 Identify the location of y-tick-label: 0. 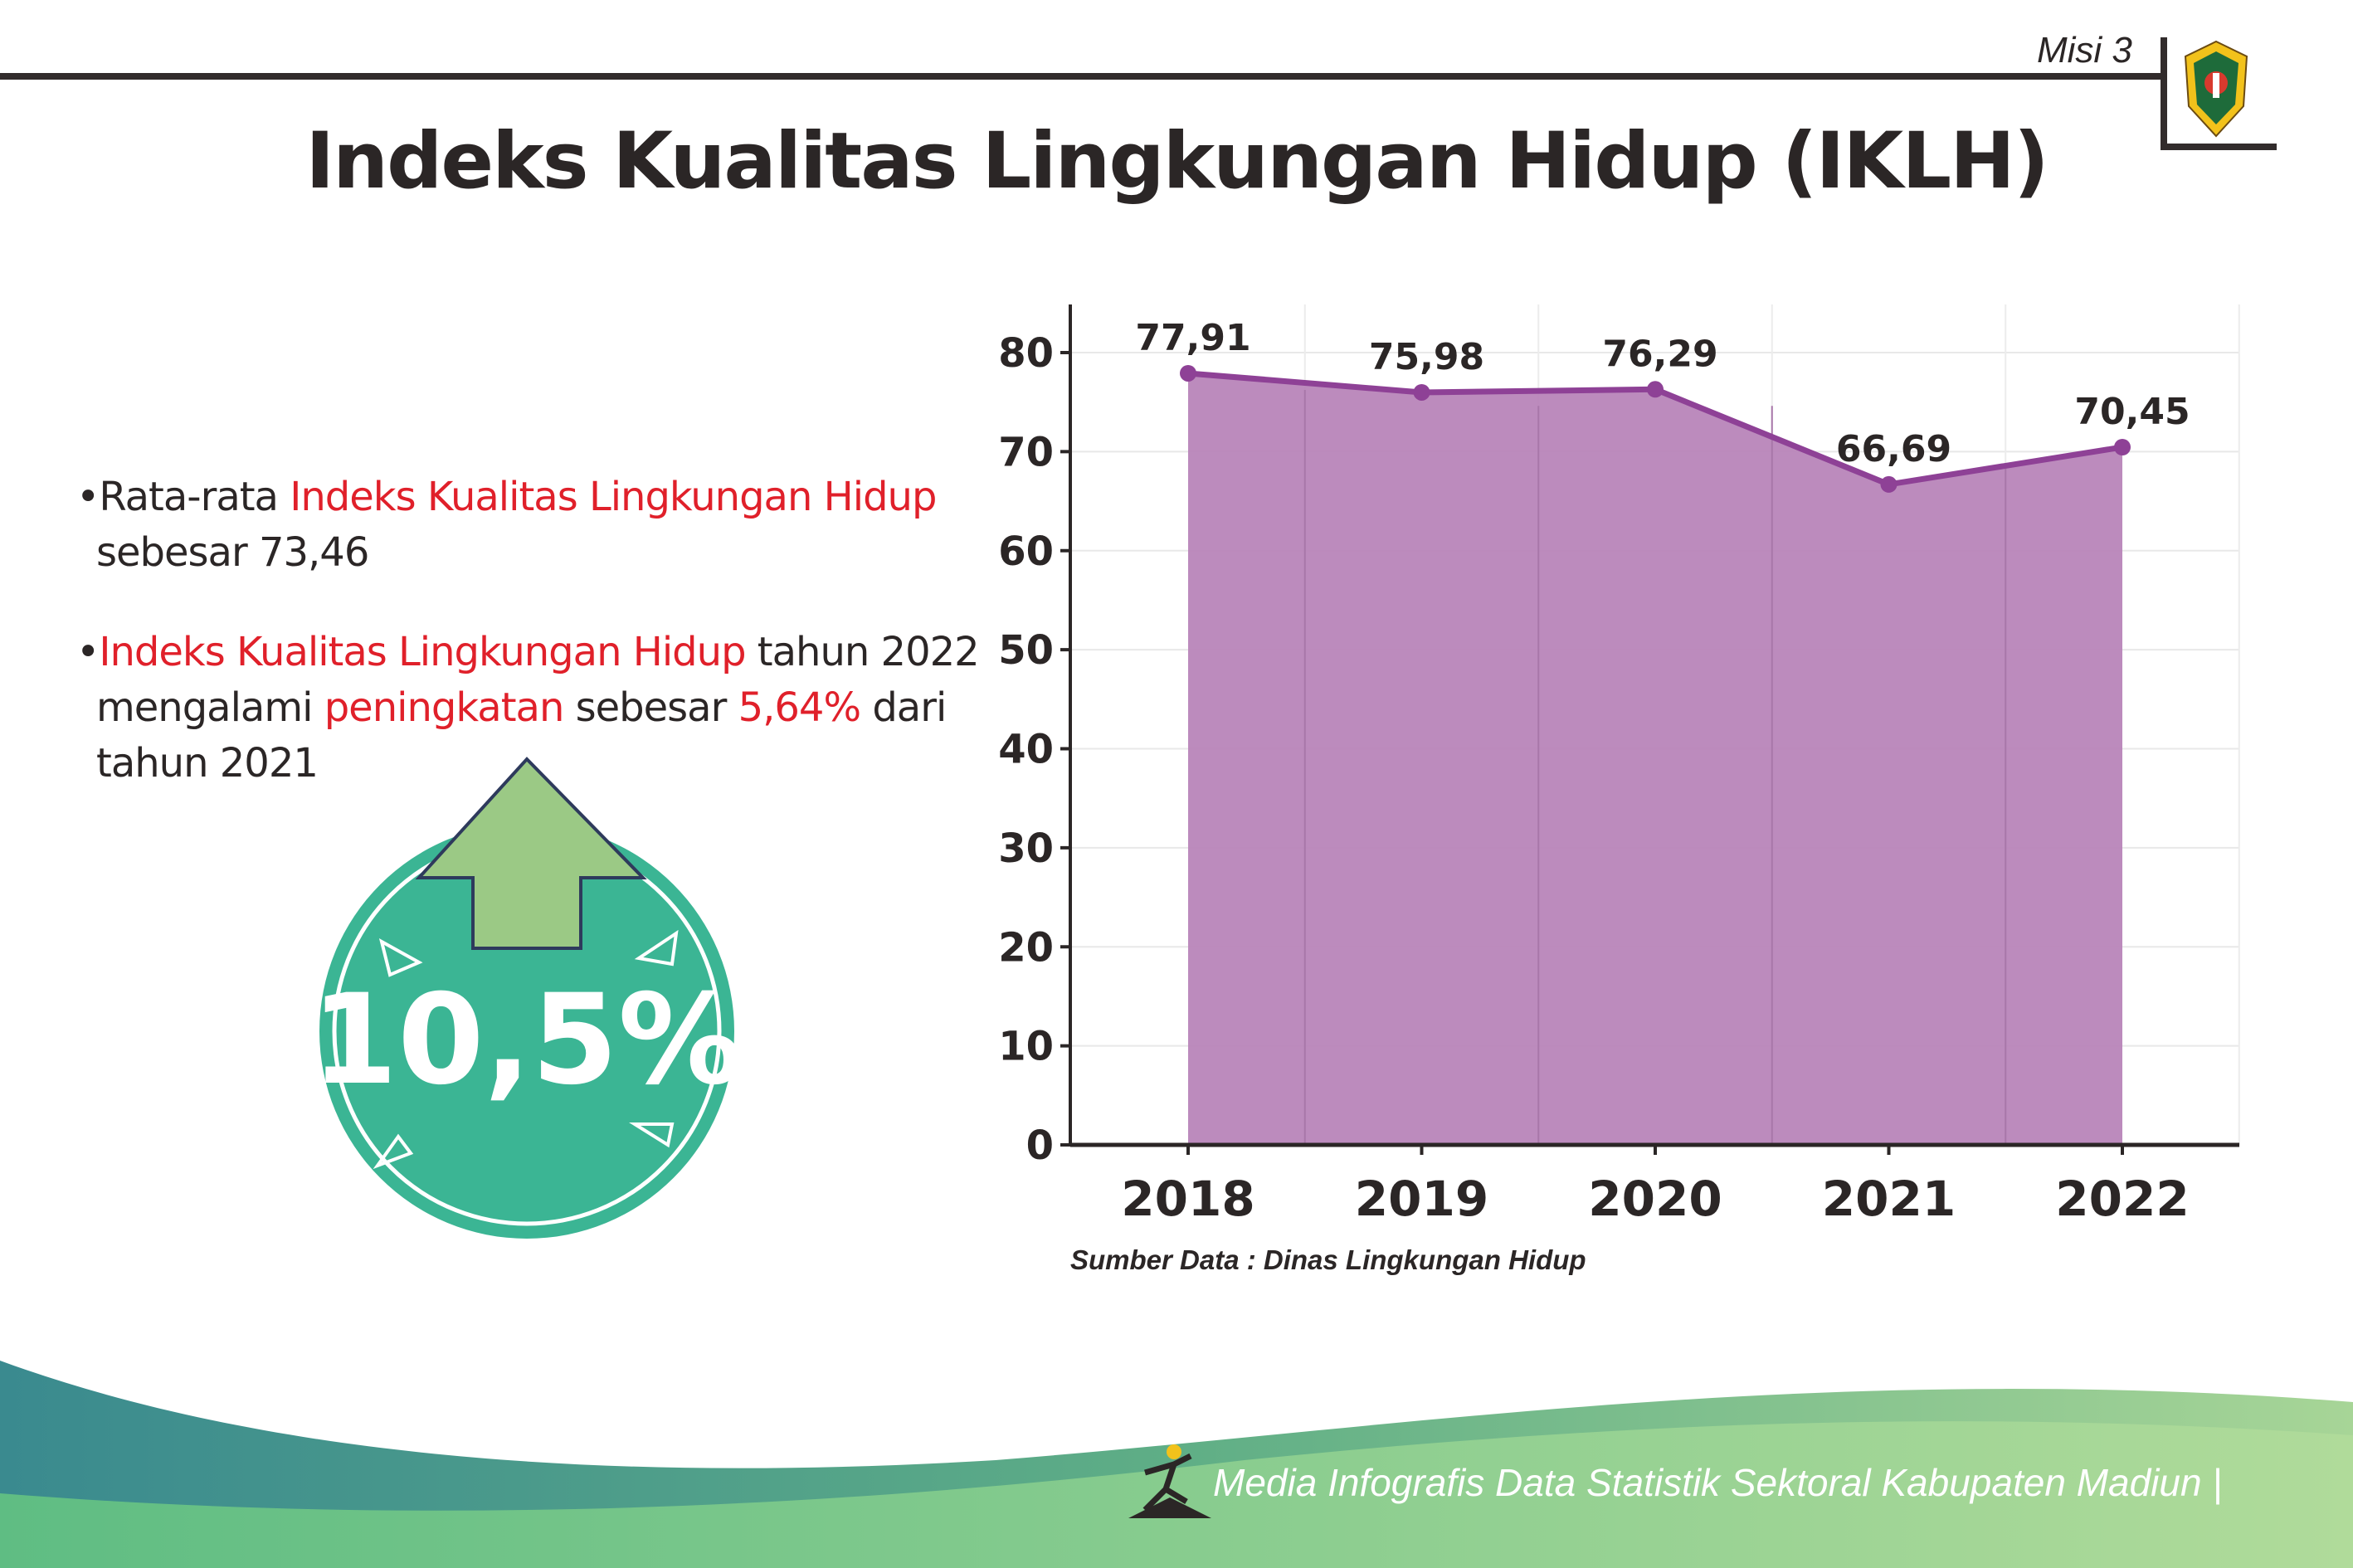
(1040, 1145).